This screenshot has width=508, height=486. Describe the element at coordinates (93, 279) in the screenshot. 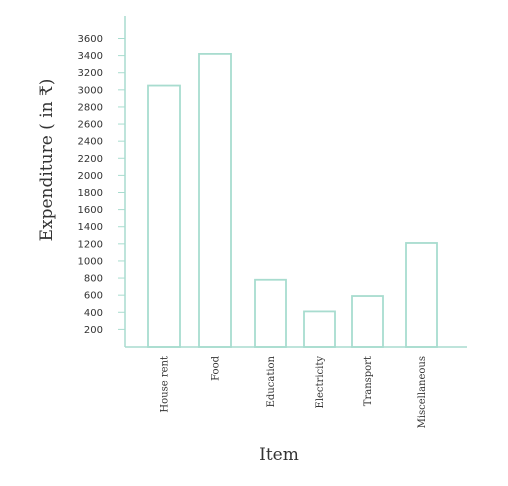

I see `y-tick-label: 800` at that location.